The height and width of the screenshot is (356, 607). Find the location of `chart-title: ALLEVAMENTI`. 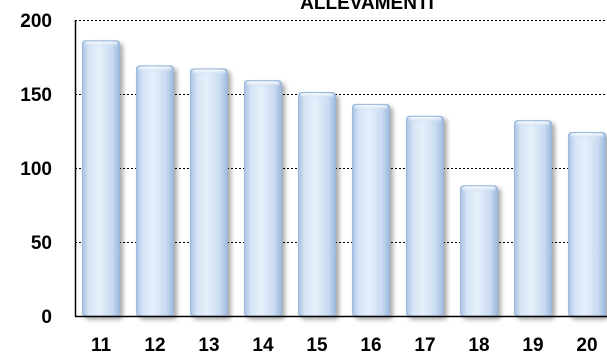

chart-title: ALLEVAMENTI is located at coordinates (367, 7).